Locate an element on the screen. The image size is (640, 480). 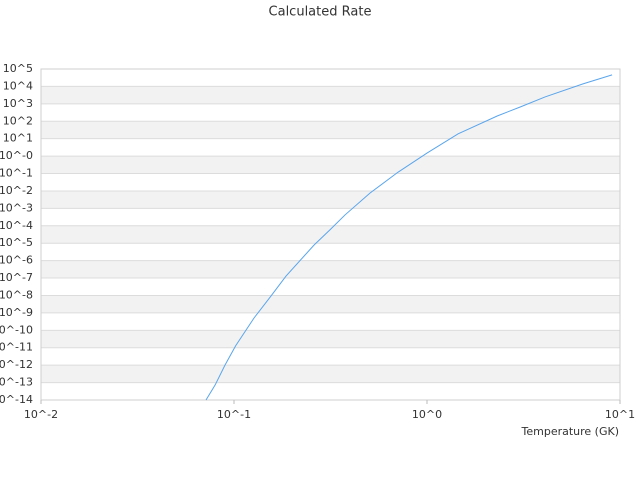
chart-title: Calculated Rate is located at coordinates (320, 12).